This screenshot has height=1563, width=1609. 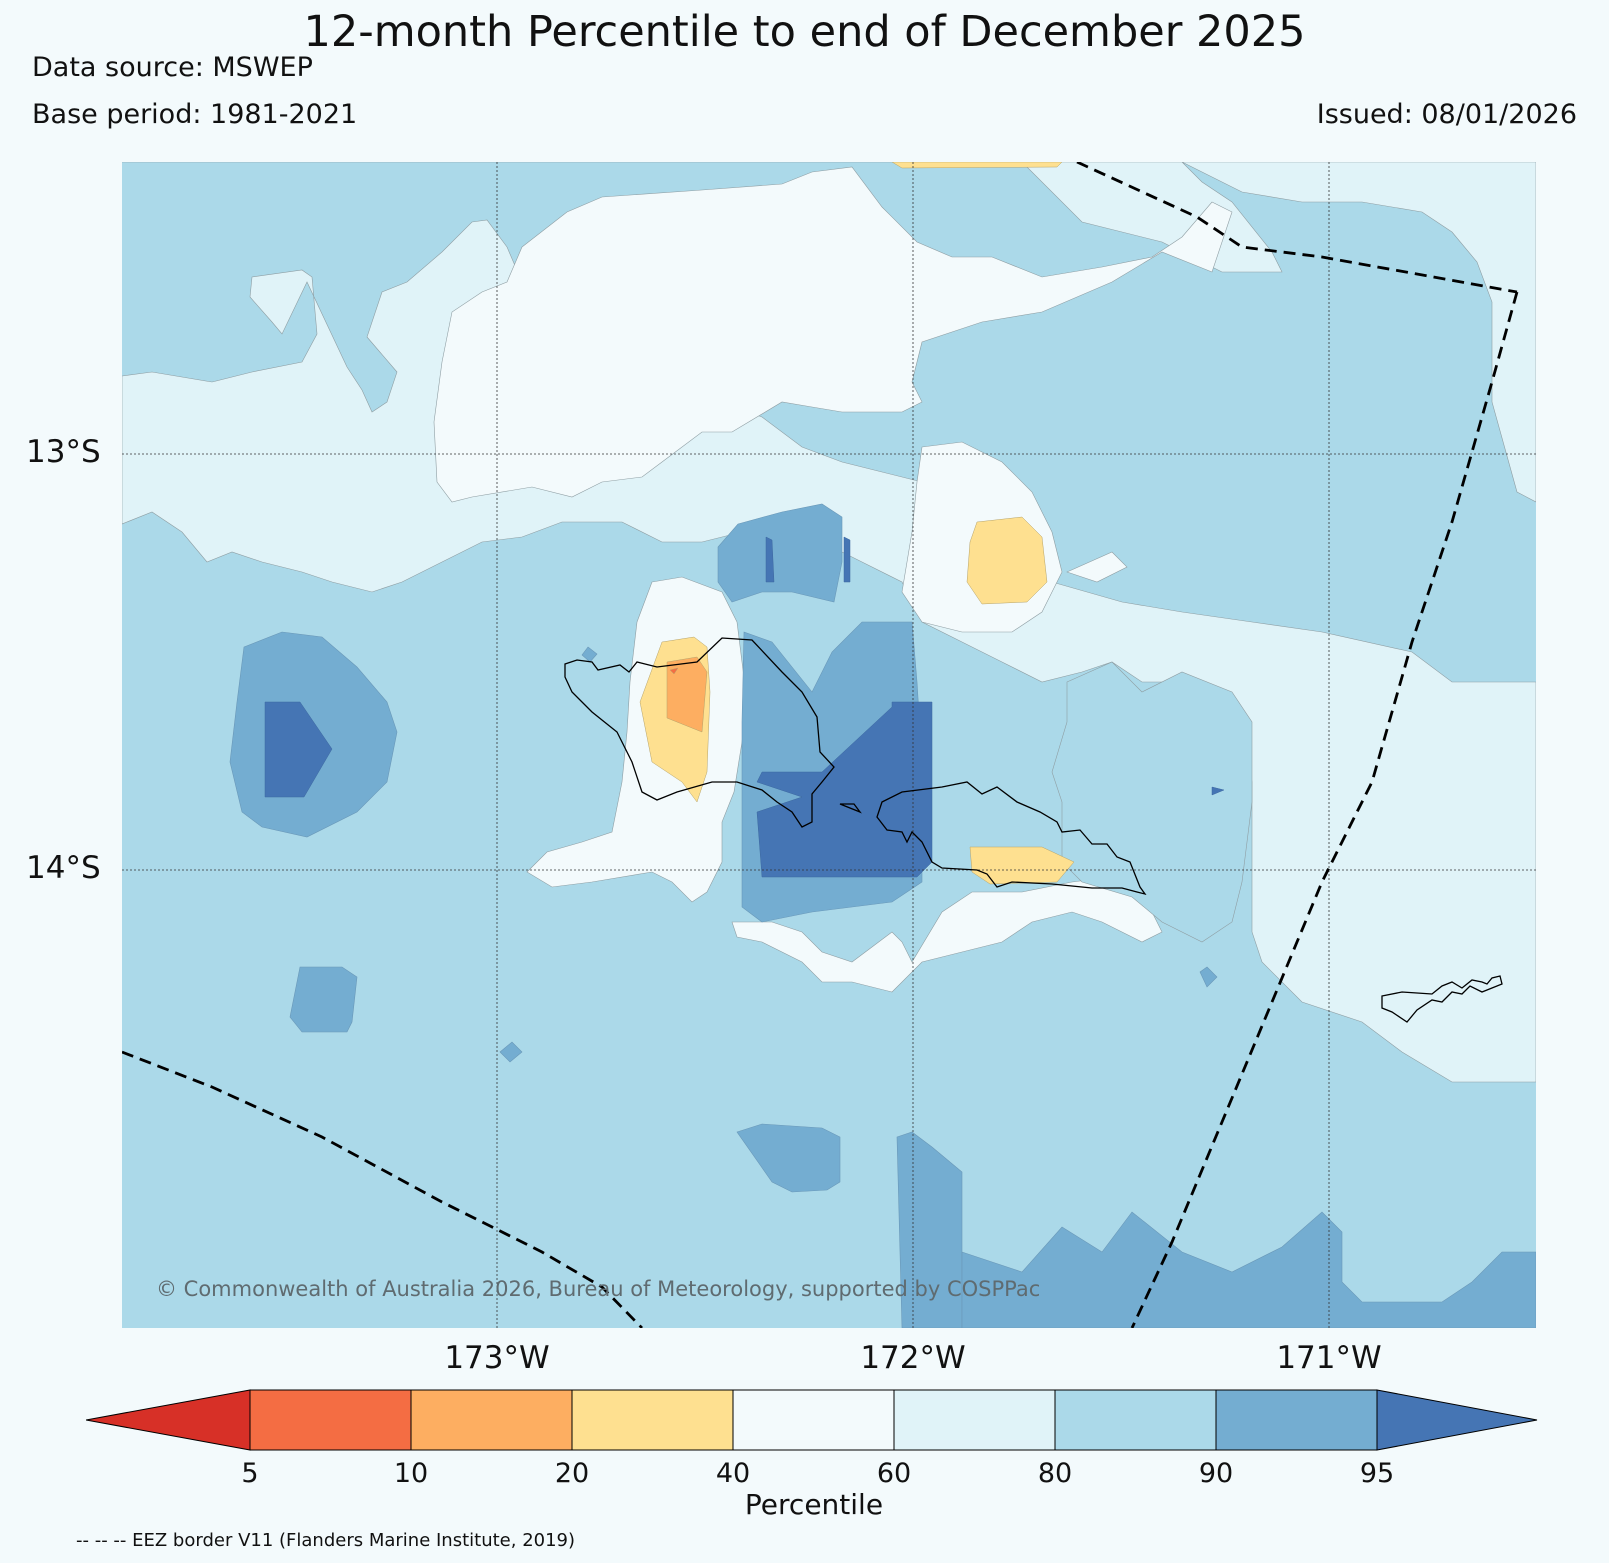 What do you see at coordinates (1152, 802) in the screenshot?
I see `contour-80-90-east` at bounding box center [1152, 802].